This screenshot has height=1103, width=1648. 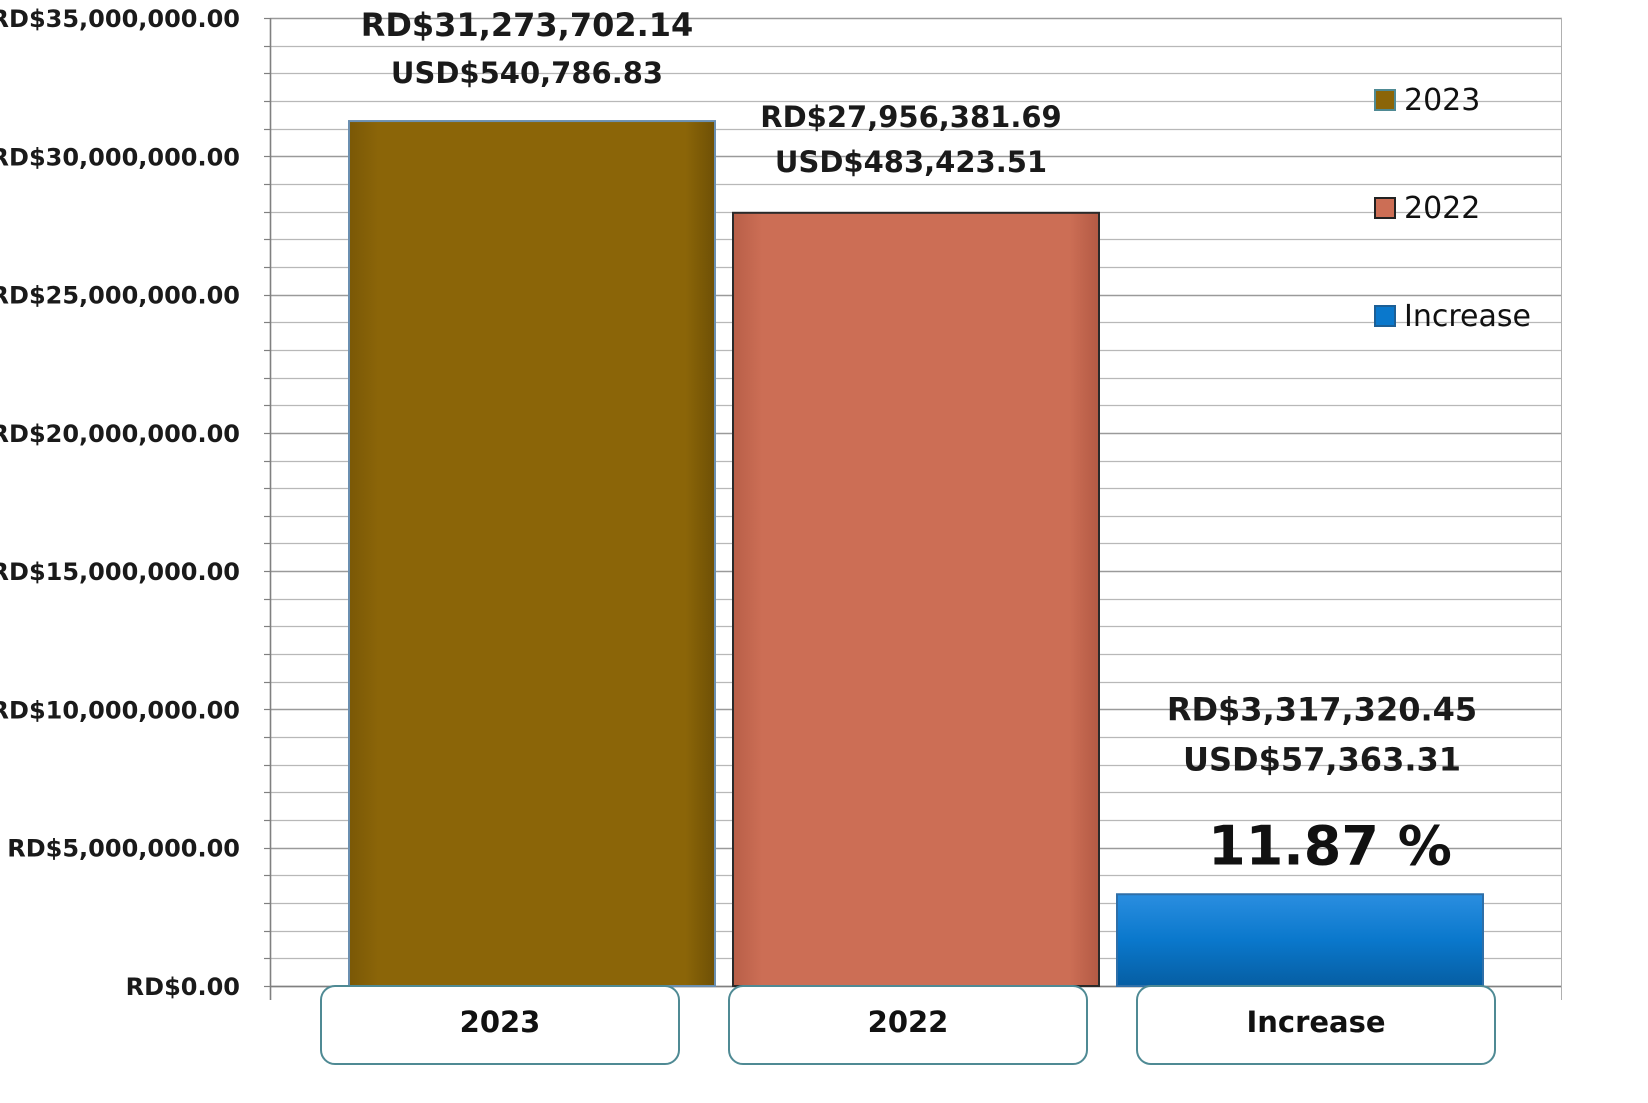 I want to click on legend-swatch-2023, so click(x=1385, y=100).